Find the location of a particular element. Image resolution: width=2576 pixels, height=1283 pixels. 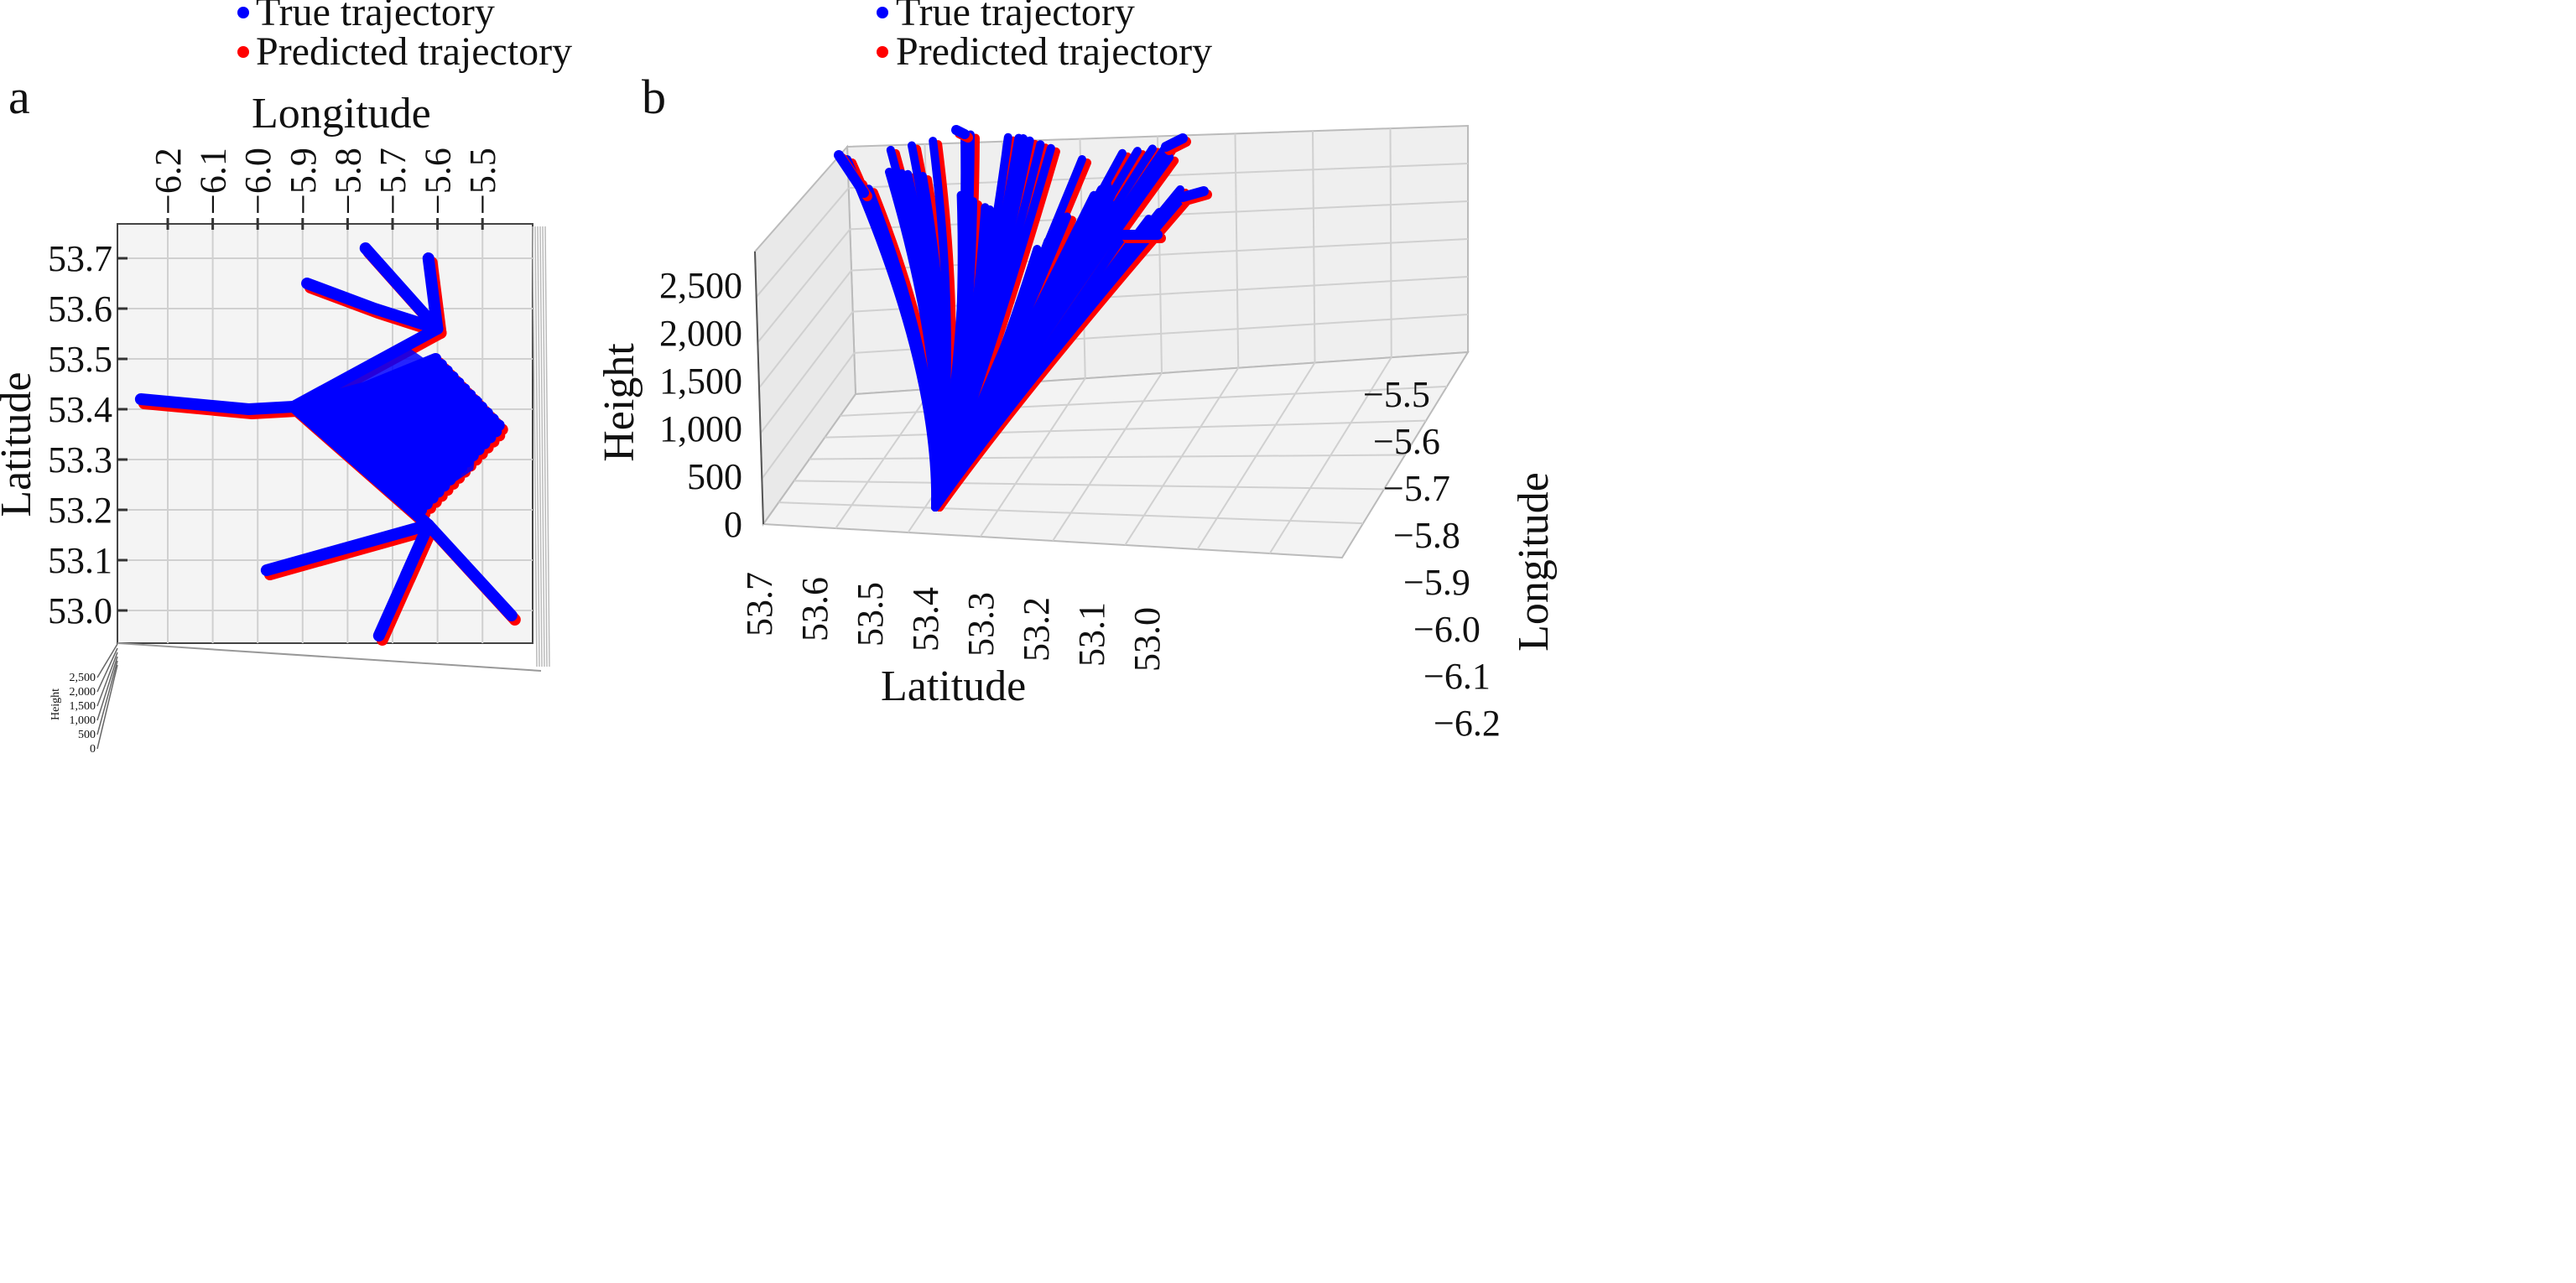

legend-b: True trajectory Predicted trajectory is located at coordinates (1044, 37).